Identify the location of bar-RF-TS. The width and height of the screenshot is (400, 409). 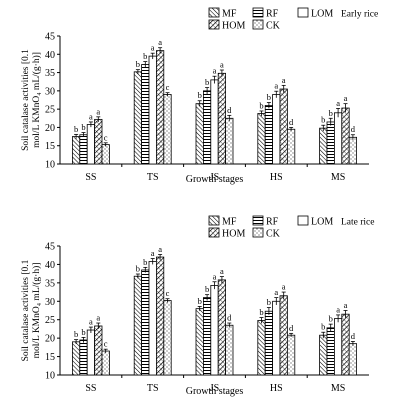
(145, 114).